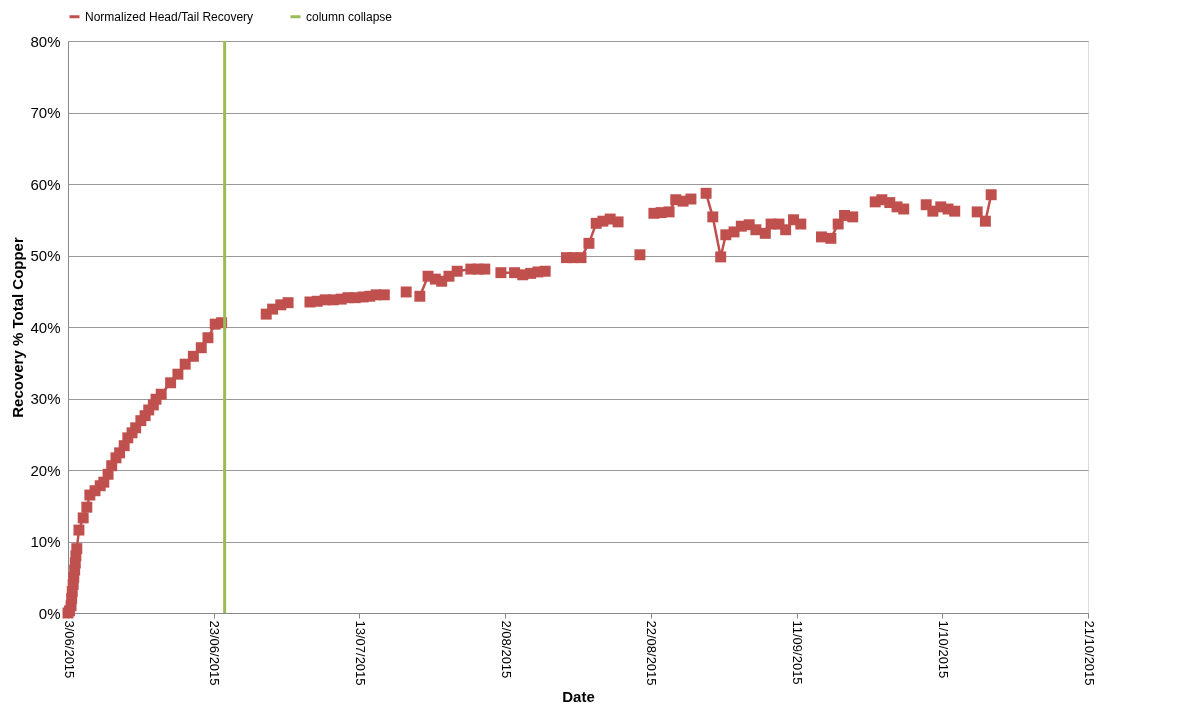 The width and height of the screenshot is (1178, 728). I want to click on y-tick-label: 70%, so click(45, 112).